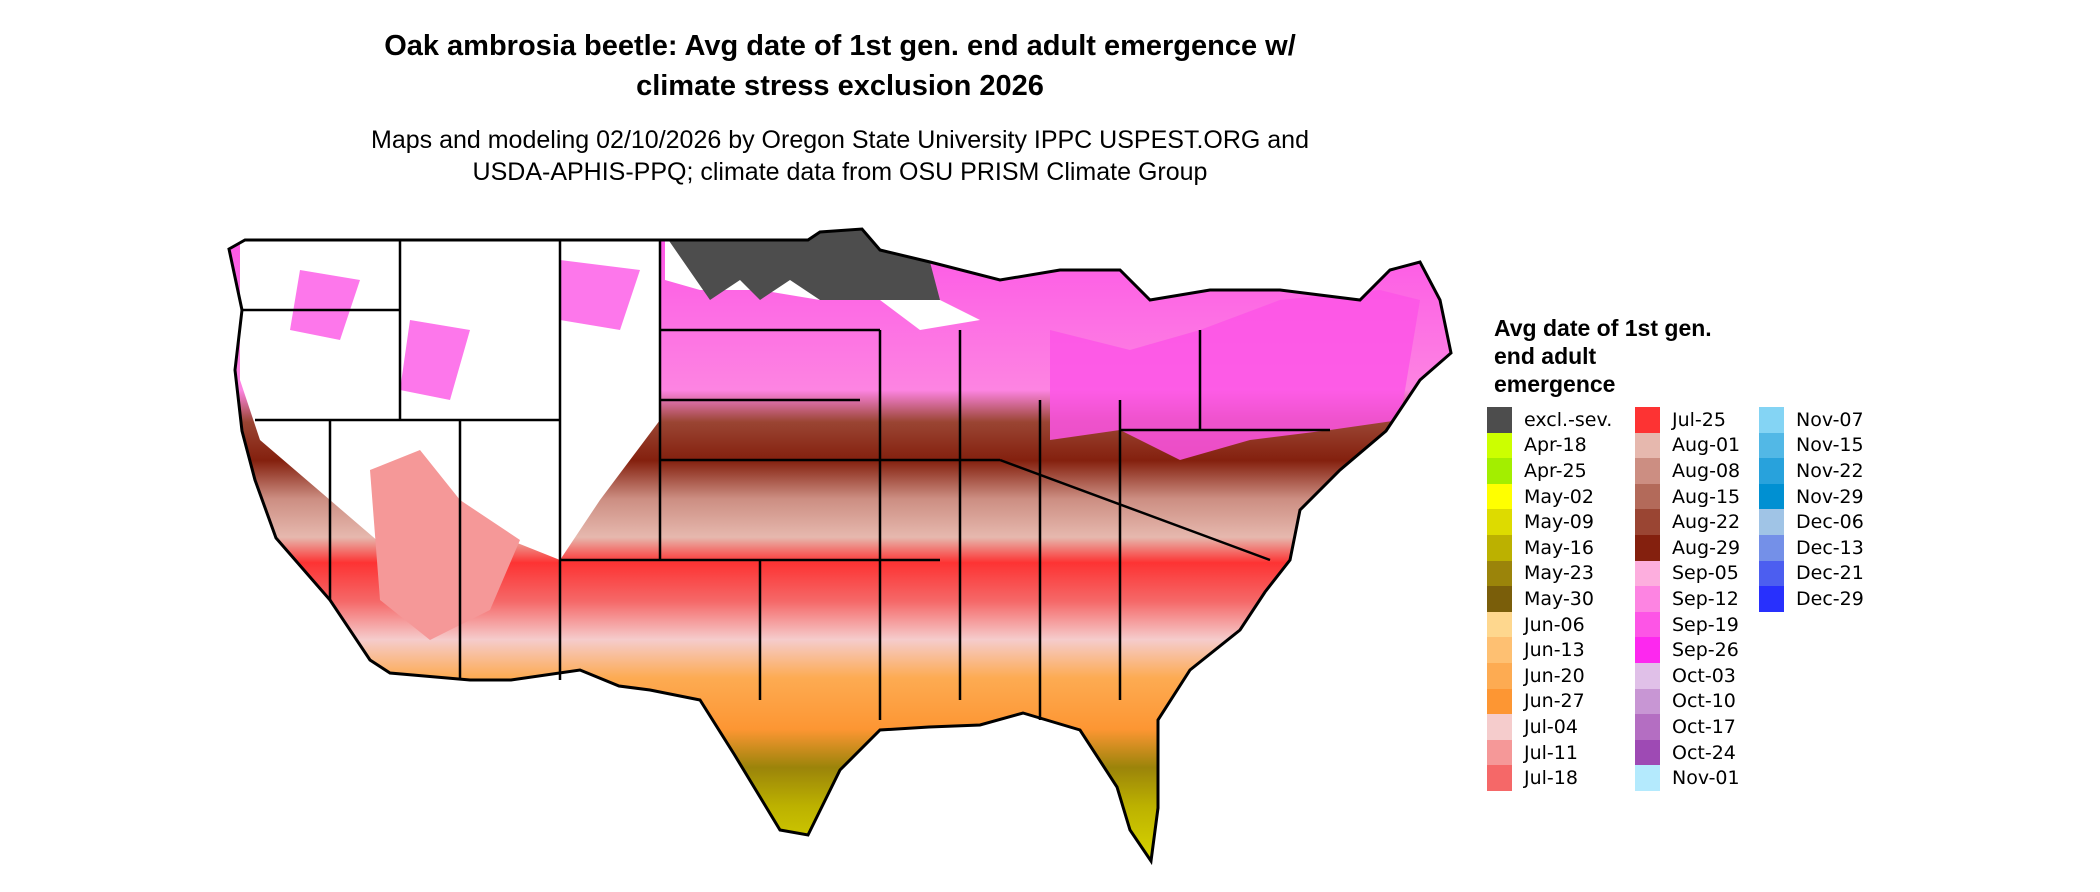 This screenshot has height=892, width=2100. I want to click on legend-label: Dec-29, so click(1830, 598).